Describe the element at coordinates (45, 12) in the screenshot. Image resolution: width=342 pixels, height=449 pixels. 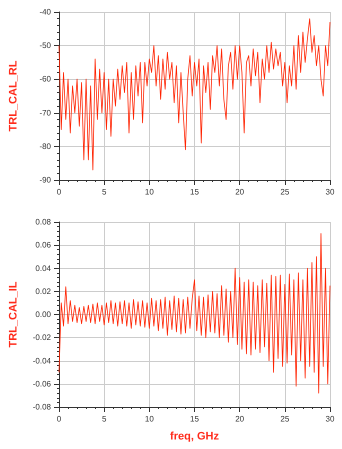
I see `y-tick-label: -40` at that location.